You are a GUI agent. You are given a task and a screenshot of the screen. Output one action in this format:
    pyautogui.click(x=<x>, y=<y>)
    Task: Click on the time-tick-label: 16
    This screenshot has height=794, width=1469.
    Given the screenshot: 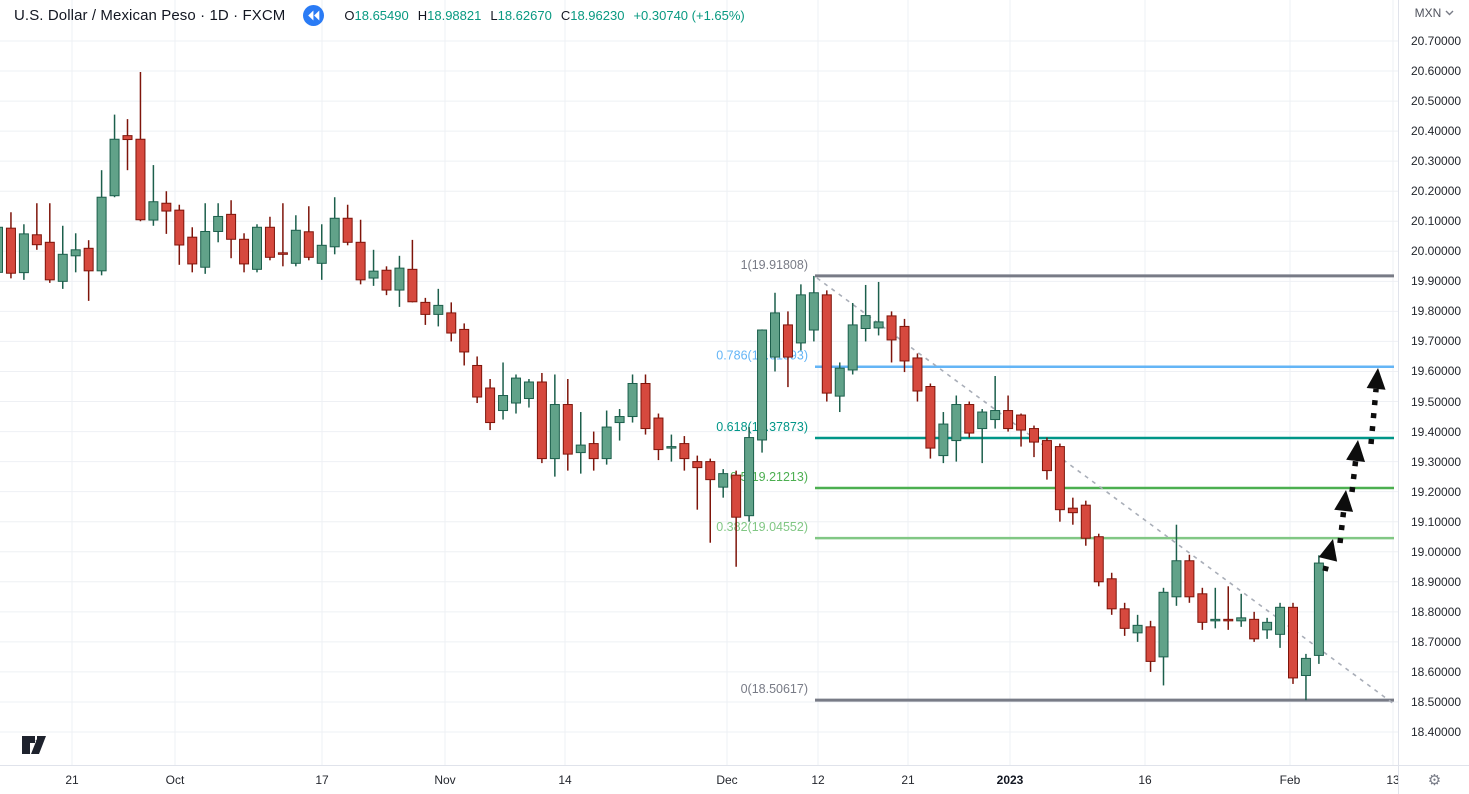 What is the action you would take?
    pyautogui.click(x=1145, y=780)
    